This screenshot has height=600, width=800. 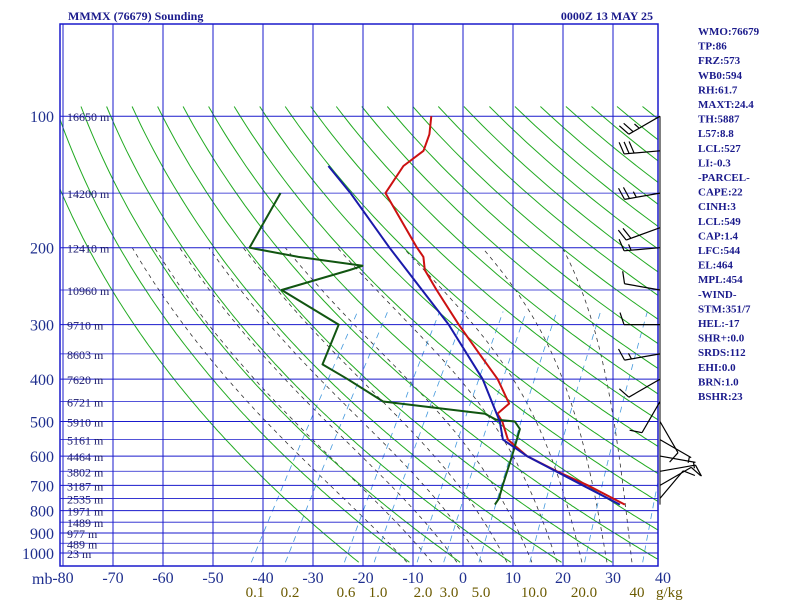 I want to click on wind-barbs, so click(x=660, y=310).